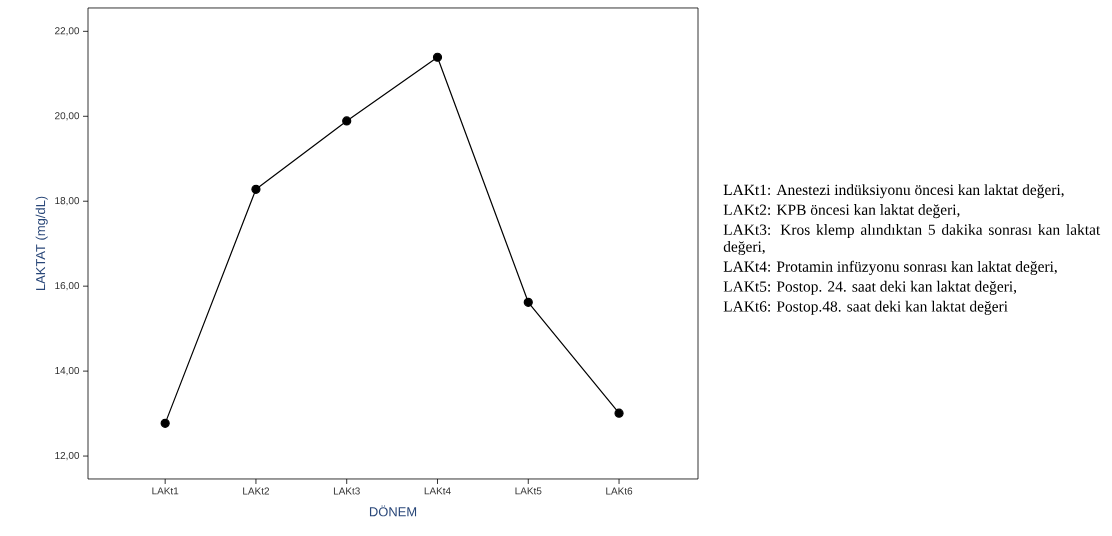 The height and width of the screenshot is (536, 1112). Describe the element at coordinates (619, 491) in the screenshot. I see `x-tick-label: LAKt6` at that location.